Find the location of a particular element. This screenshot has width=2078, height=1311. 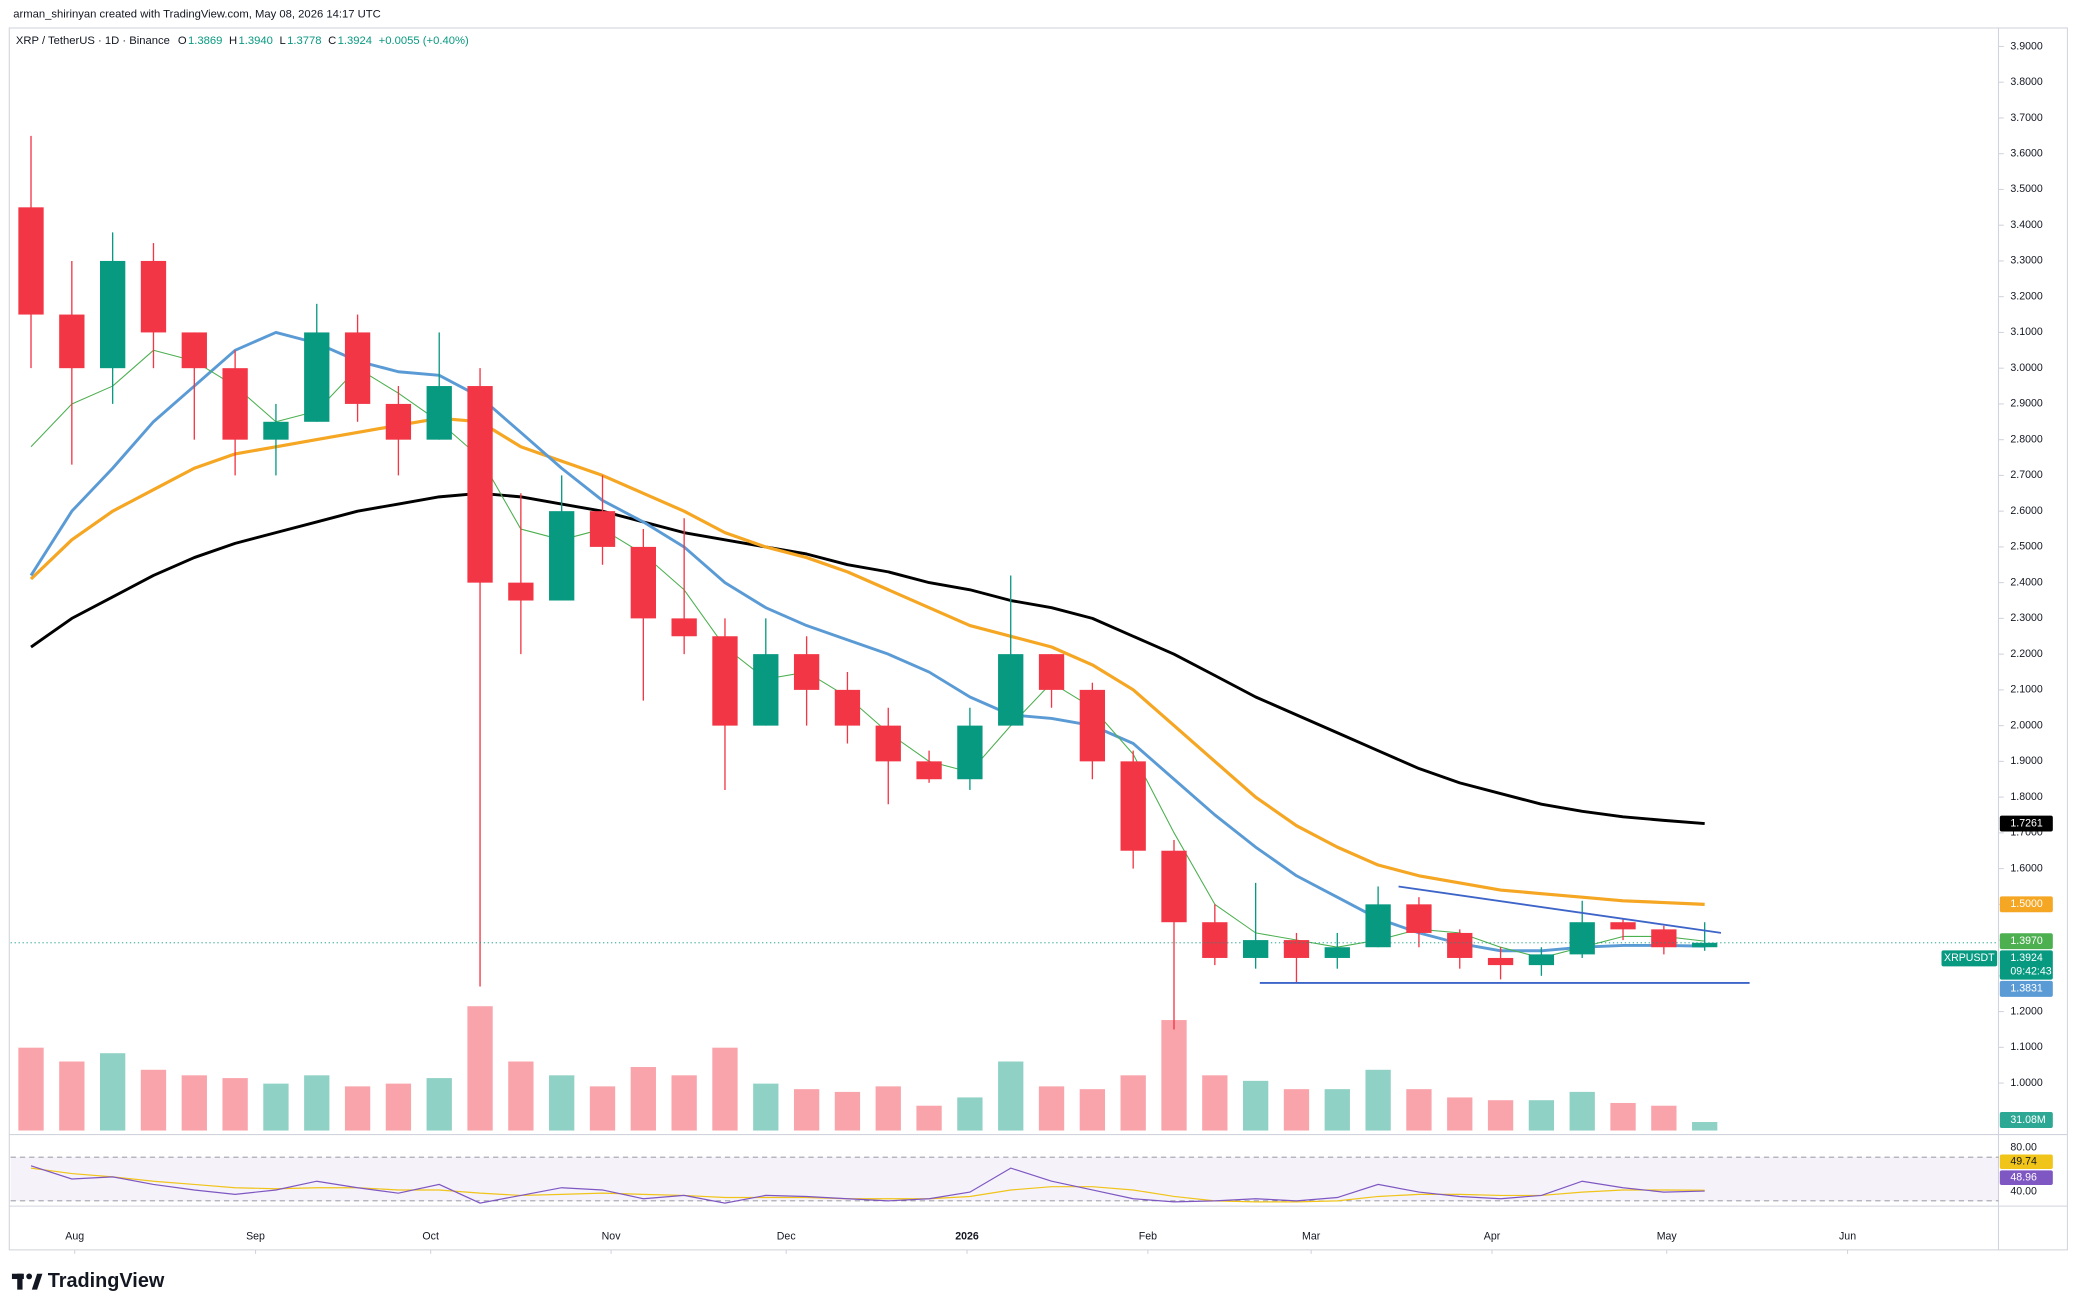

x-tick-label: Mar is located at coordinates (1311, 1236).